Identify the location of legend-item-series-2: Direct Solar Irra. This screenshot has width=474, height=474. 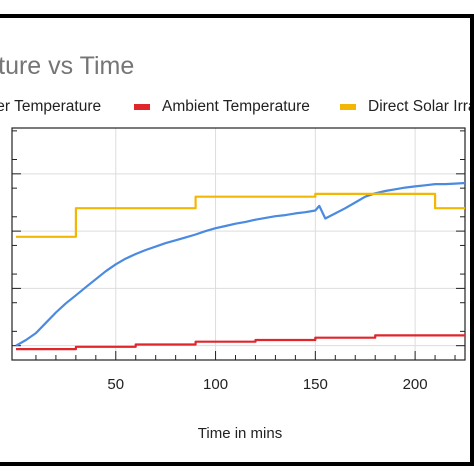
(407, 107).